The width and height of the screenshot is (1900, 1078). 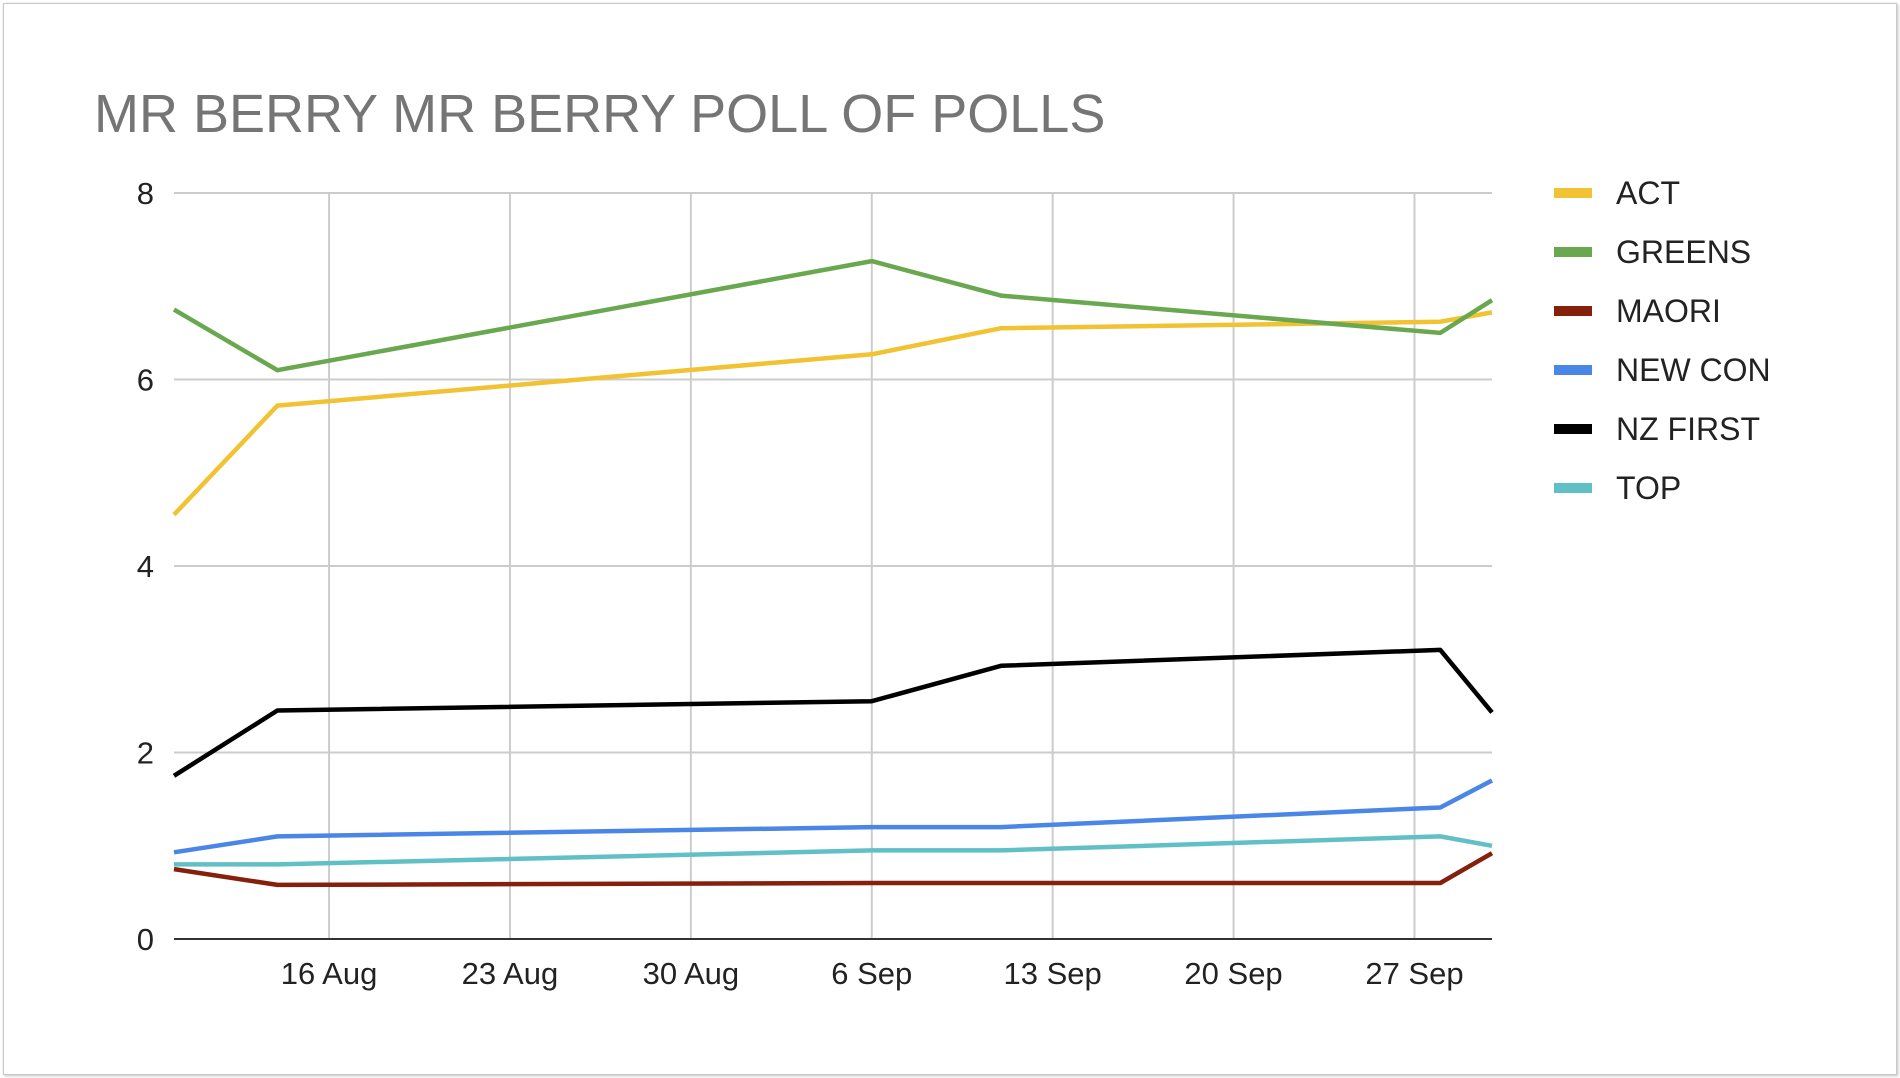 What do you see at coordinates (1573, 488) in the screenshot?
I see `legend-swatch-top` at bounding box center [1573, 488].